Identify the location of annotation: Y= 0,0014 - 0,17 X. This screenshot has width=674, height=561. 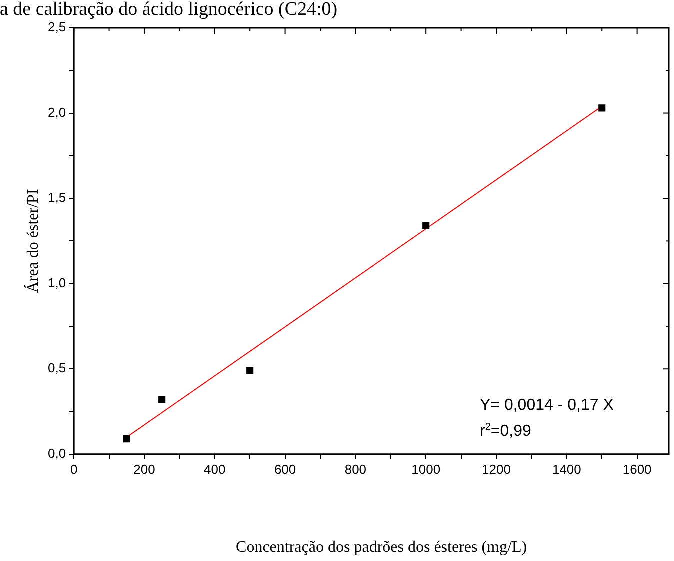
(547, 405).